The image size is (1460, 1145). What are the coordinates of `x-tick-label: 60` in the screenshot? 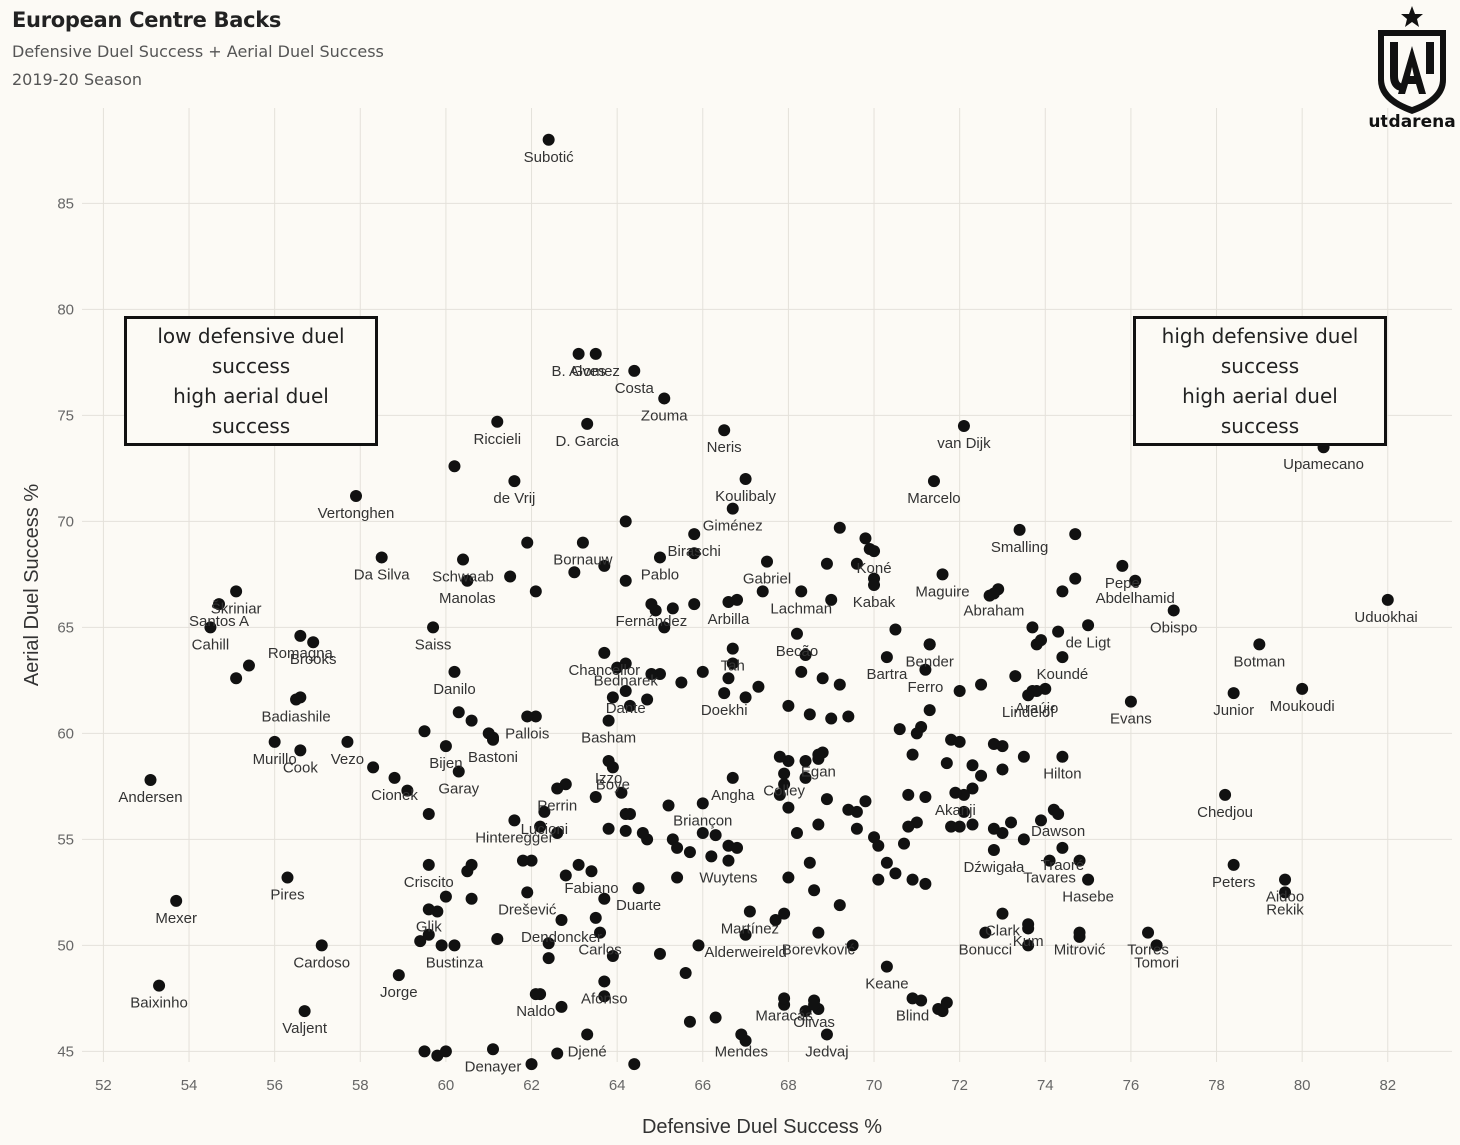 It's located at (446, 1085).